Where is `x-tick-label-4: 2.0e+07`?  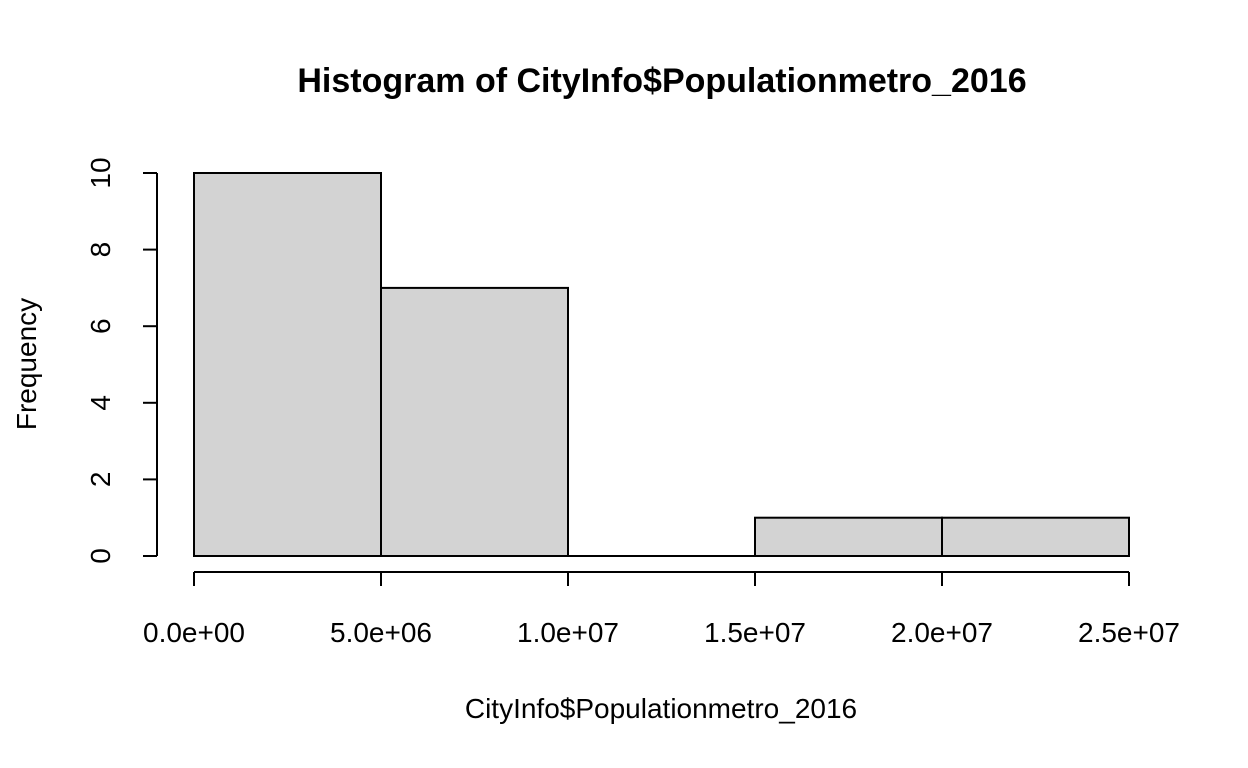
x-tick-label-4: 2.0e+07 is located at coordinates (942, 632).